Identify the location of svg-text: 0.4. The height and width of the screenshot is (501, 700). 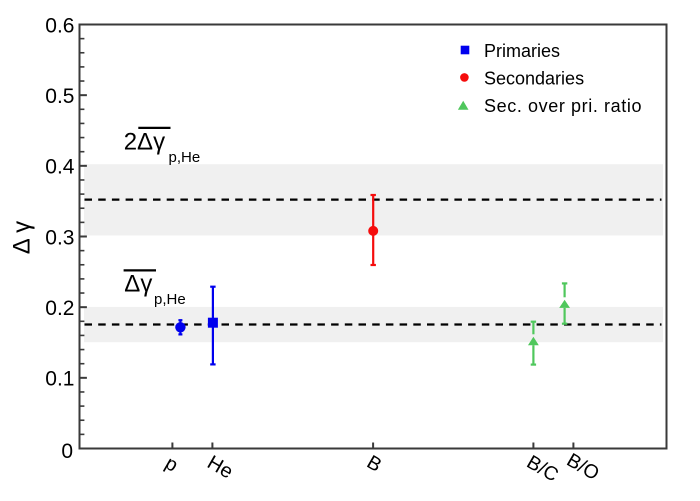
(60, 167).